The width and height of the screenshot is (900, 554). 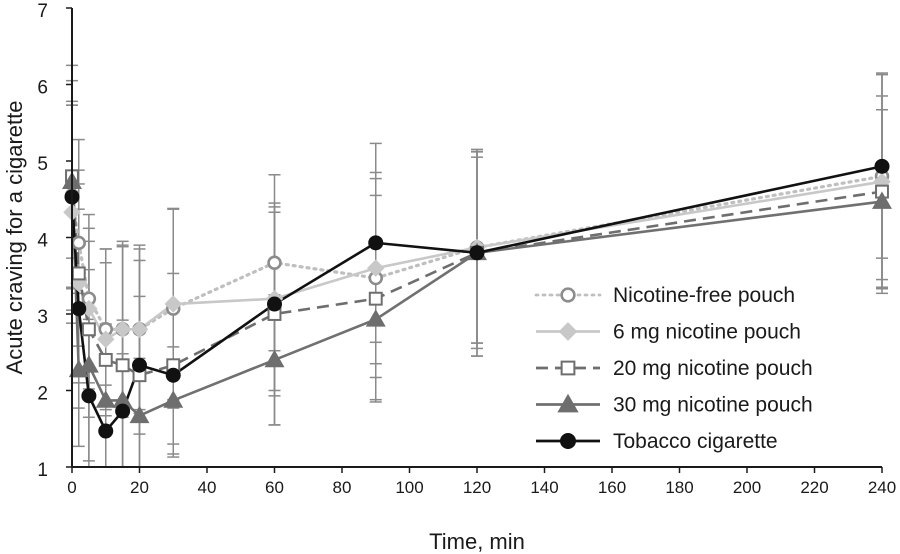 What do you see at coordinates (71, 487) in the screenshot?
I see `x-tick-label: 0` at bounding box center [71, 487].